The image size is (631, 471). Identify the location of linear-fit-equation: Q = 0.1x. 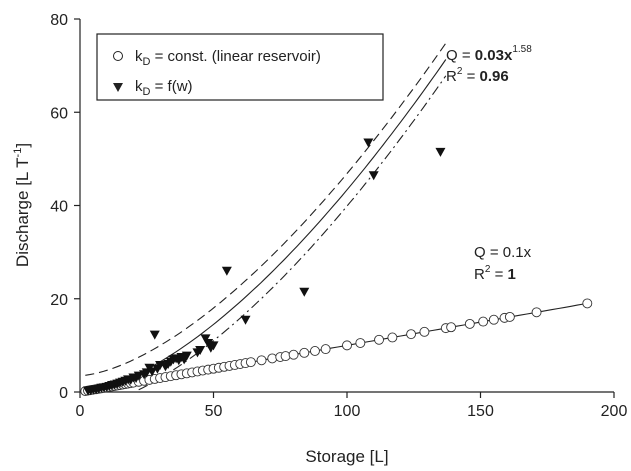
(503, 252).